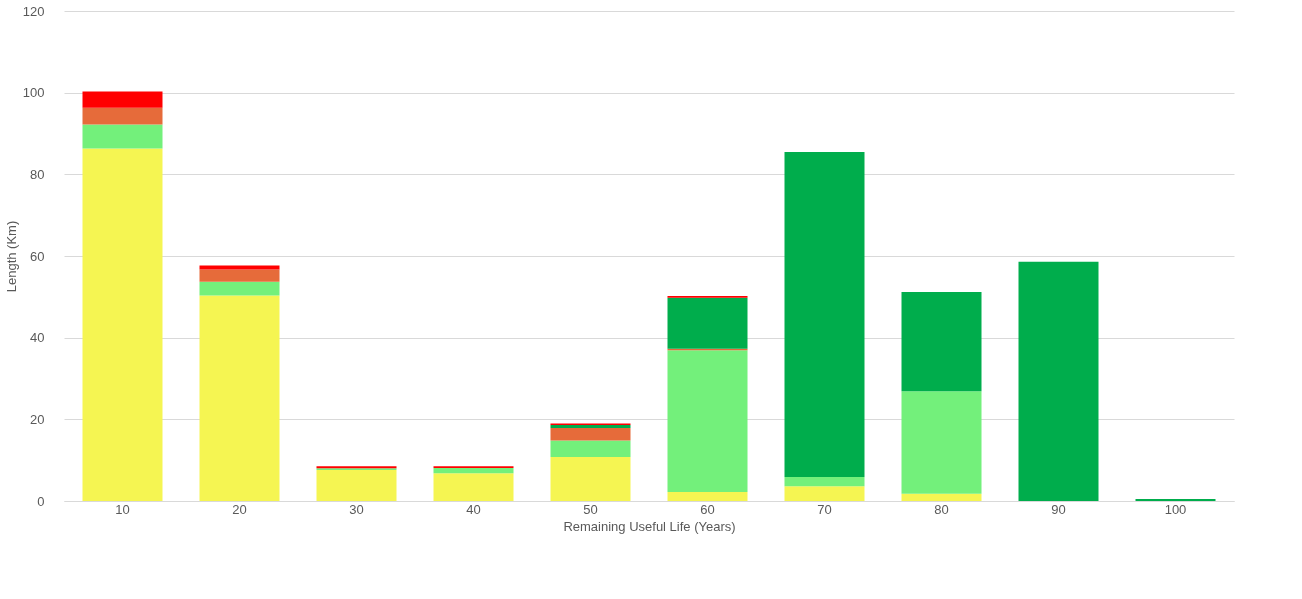  I want to click on x-tick-label: 100, so click(1175, 509).